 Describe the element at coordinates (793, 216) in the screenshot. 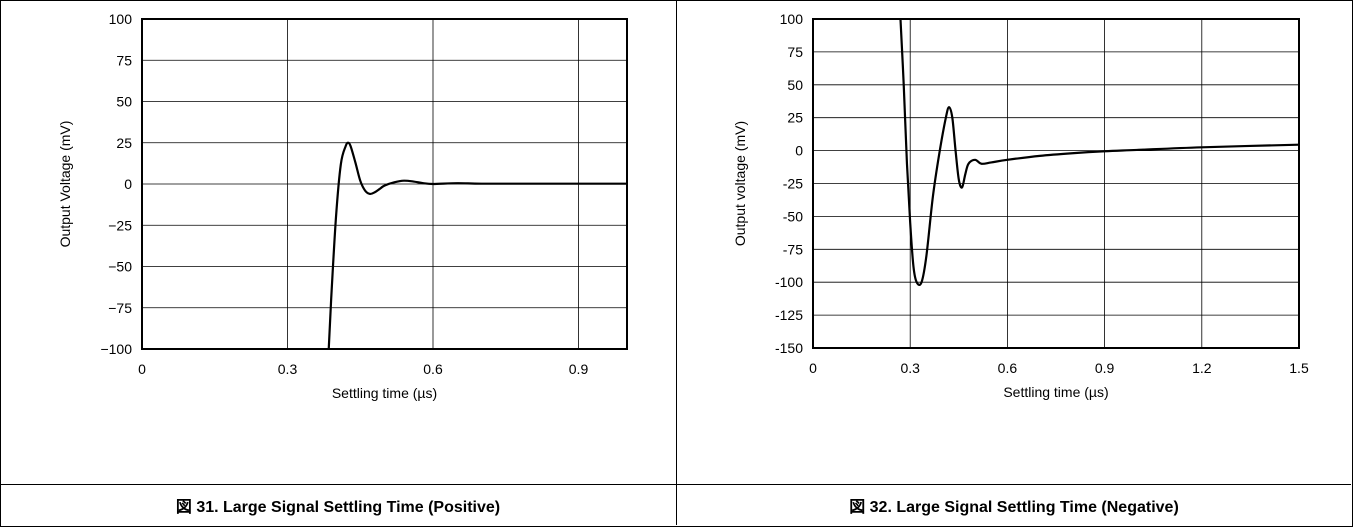

I see `y-tick-label: -50` at that location.